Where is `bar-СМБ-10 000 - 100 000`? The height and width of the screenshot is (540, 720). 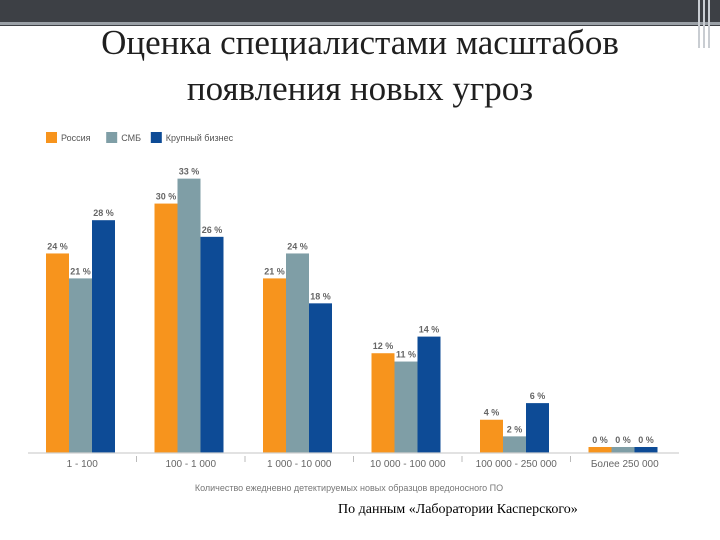 bar-СМБ-10 000 - 100 000 is located at coordinates (406, 407).